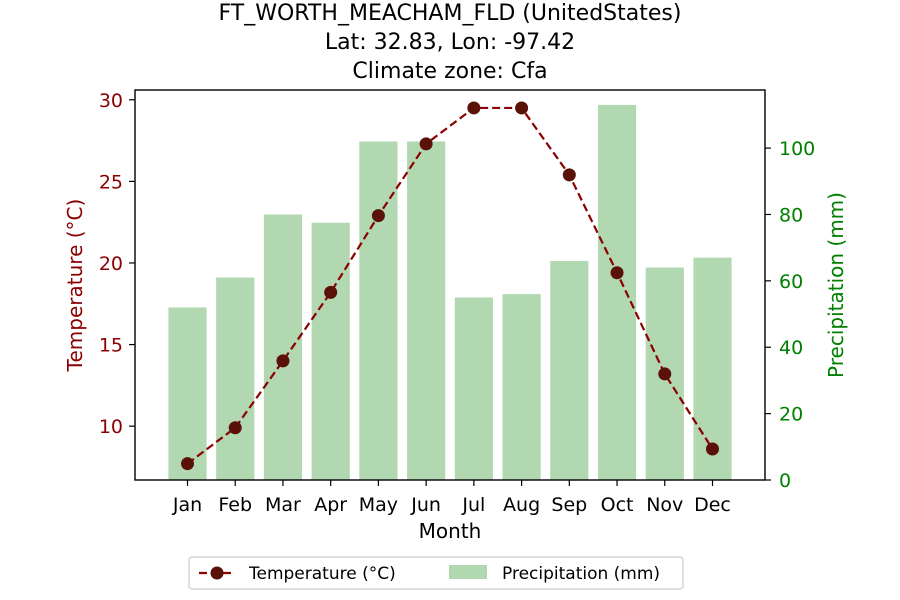 This screenshot has height=600, width=900. I want to click on x-axis-tick-label: Aug, so click(521, 505).